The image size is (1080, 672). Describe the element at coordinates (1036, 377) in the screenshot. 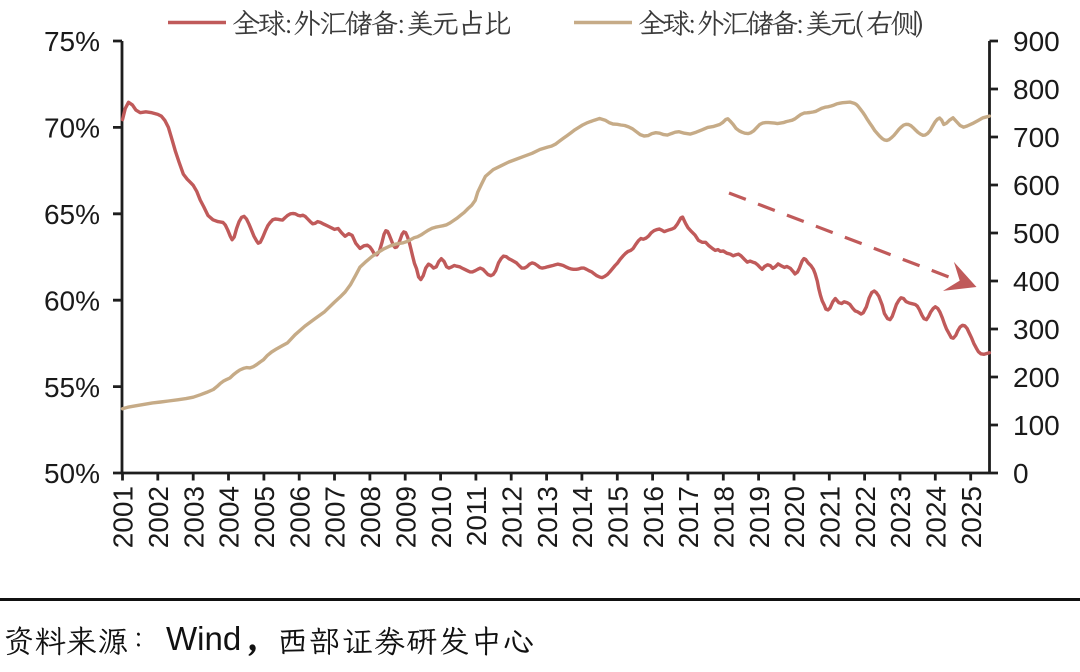

I see `svg-text: 200` at that location.